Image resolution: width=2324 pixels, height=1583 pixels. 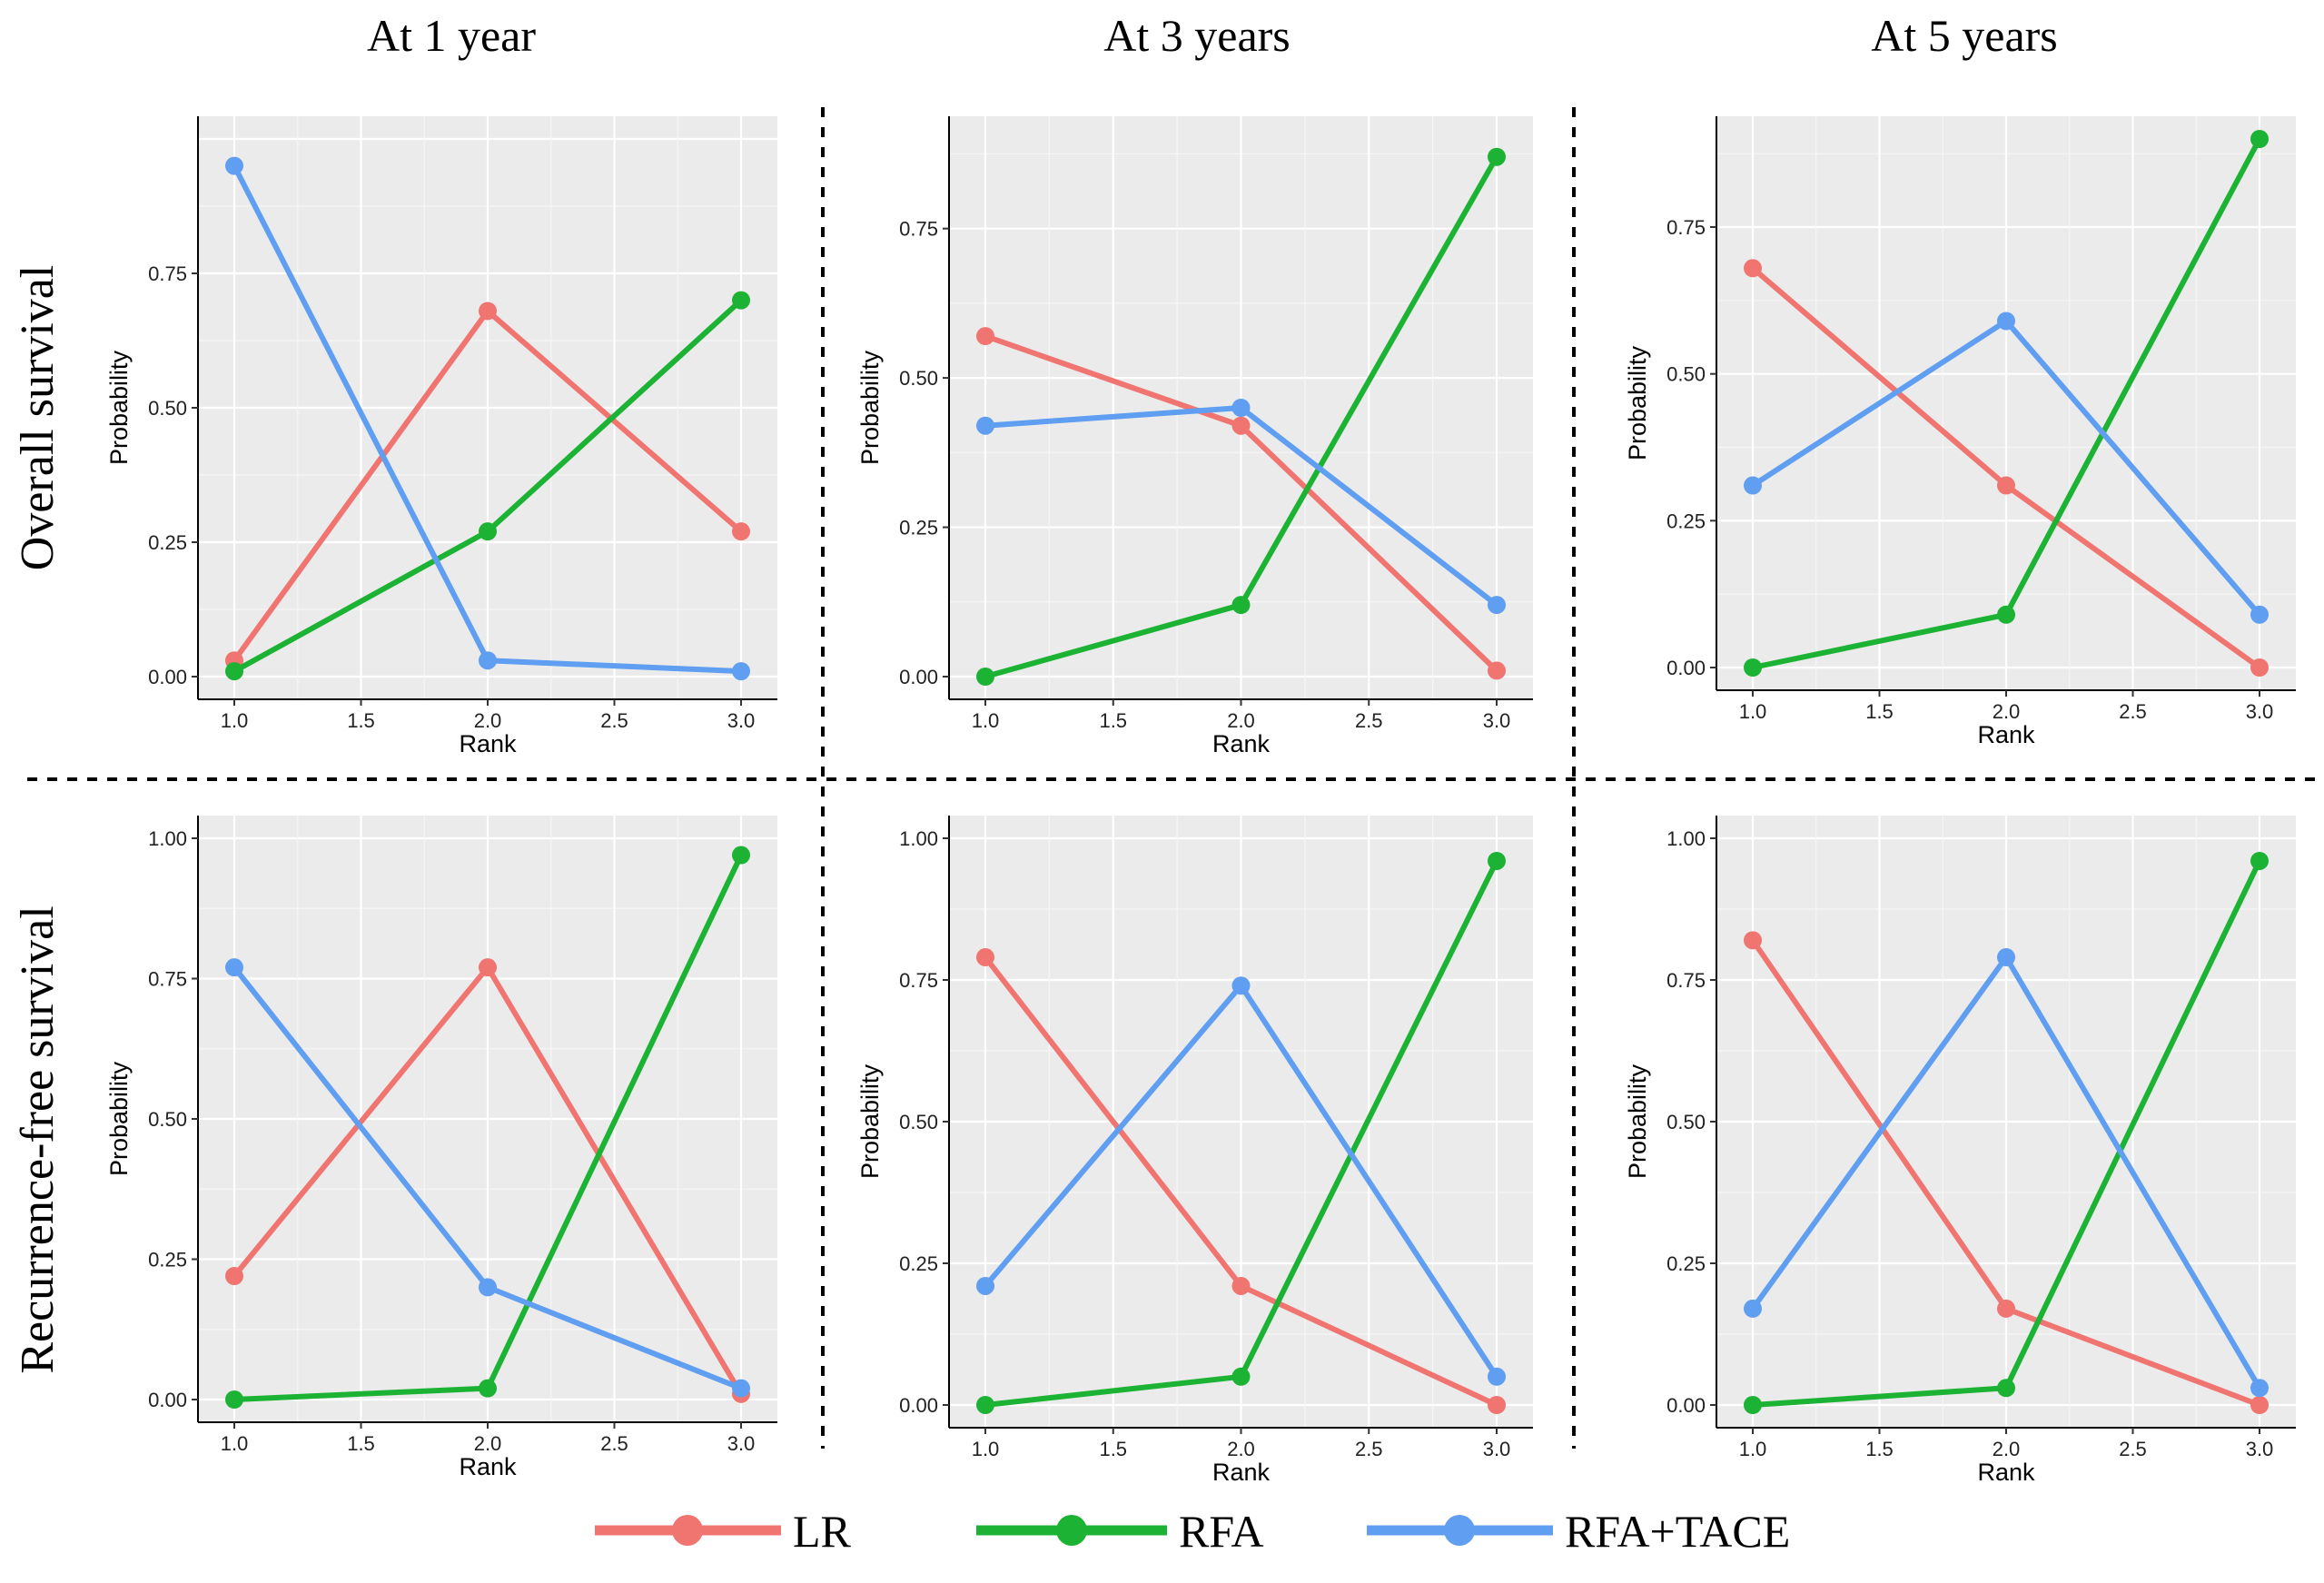 I want to click on legend: LR RFA RFA+TACE, so click(x=1192, y=1531).